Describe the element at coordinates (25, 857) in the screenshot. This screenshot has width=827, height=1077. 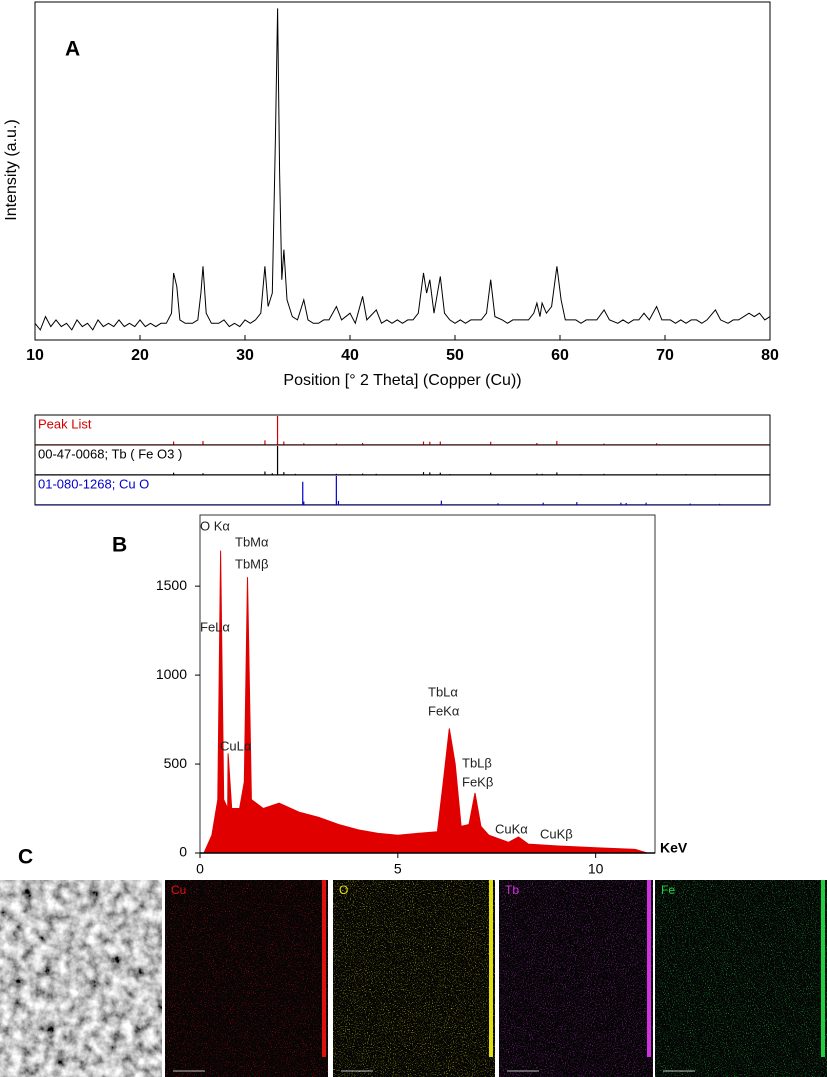
I see `panel-label: C` at that location.